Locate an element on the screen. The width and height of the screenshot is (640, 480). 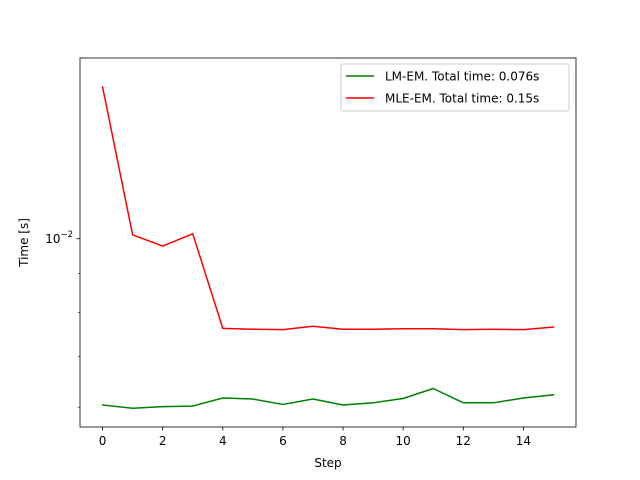
x-tick-label: 8 is located at coordinates (343, 441).